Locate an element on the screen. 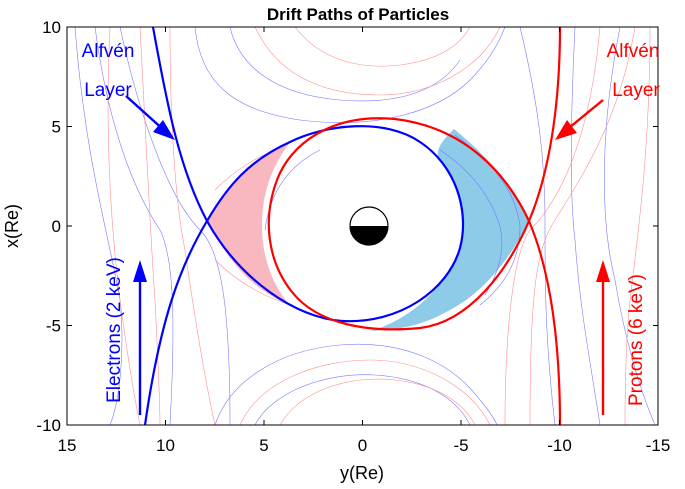  y-tick-label: 5 is located at coordinates (56, 127).